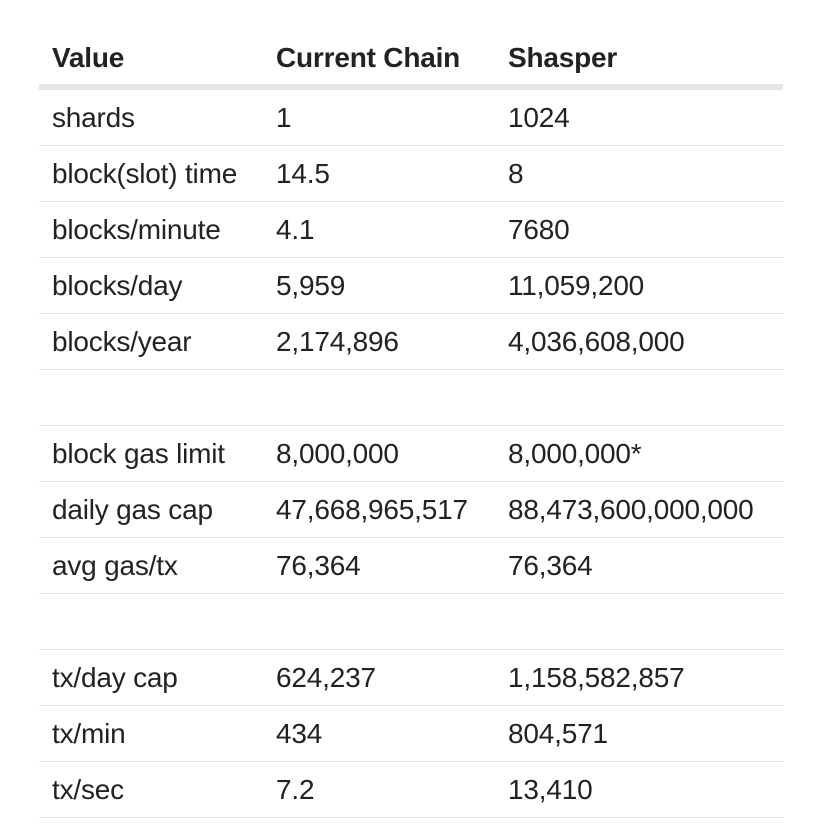  What do you see at coordinates (379, 733) in the screenshot?
I see `cell-current-chain: 434` at bounding box center [379, 733].